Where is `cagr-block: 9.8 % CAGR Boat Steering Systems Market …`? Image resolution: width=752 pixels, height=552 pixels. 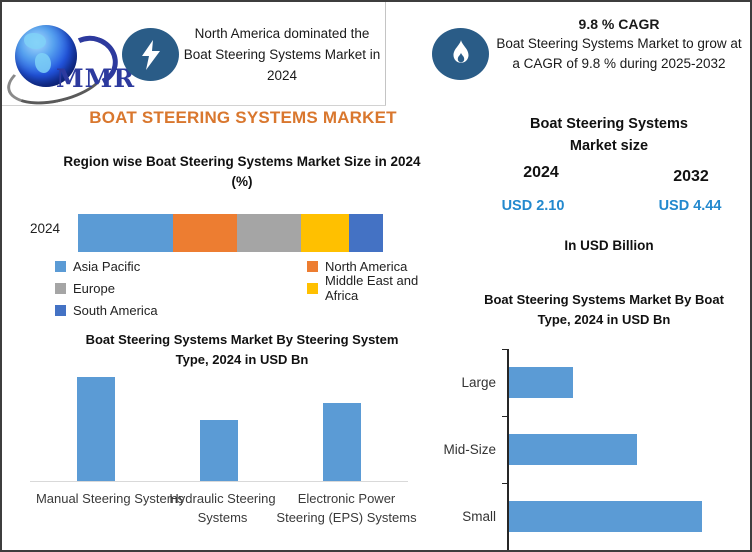 cagr-block: 9.8 % CAGR Boat Steering Systems Market … is located at coordinates (619, 45).